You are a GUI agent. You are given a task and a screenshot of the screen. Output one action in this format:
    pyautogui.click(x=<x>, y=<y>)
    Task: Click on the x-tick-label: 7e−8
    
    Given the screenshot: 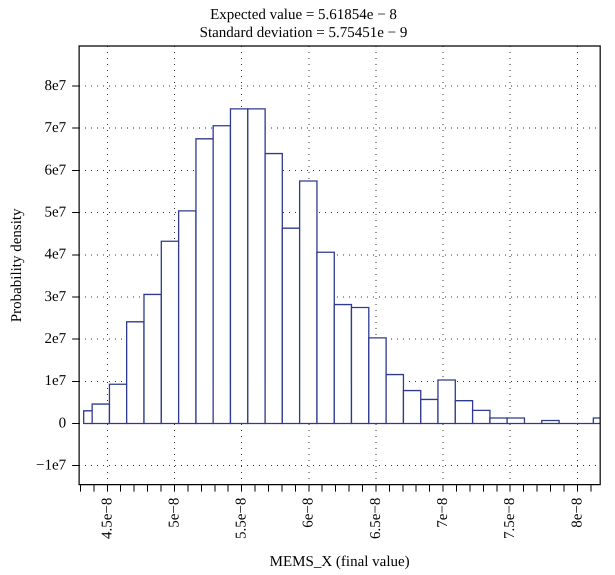 What is the action you would take?
    pyautogui.click(x=442, y=513)
    